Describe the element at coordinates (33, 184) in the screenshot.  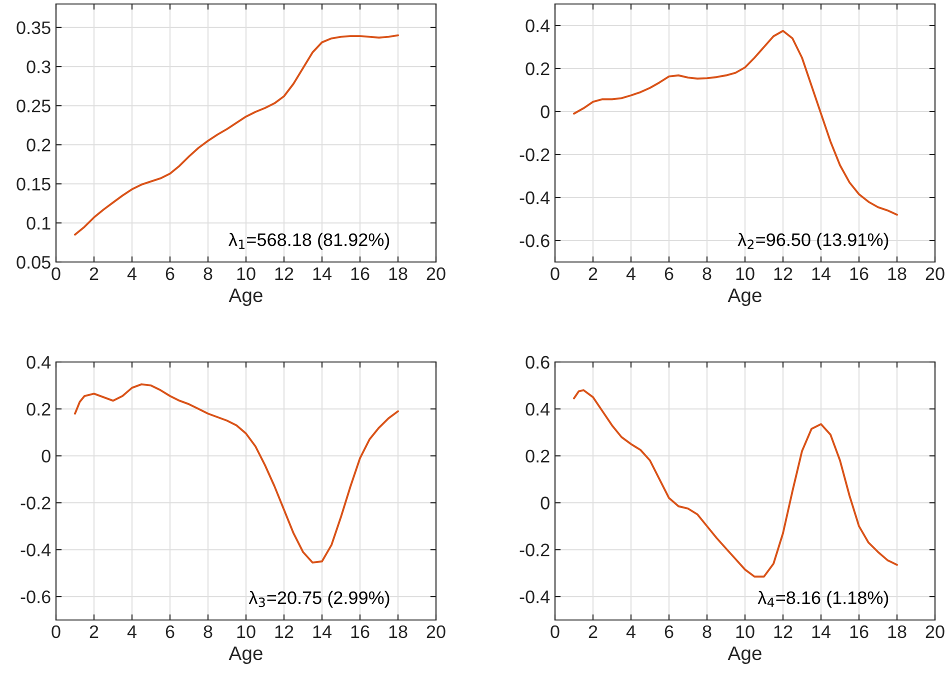
I see `y-tick-label: 0.15` at that location.